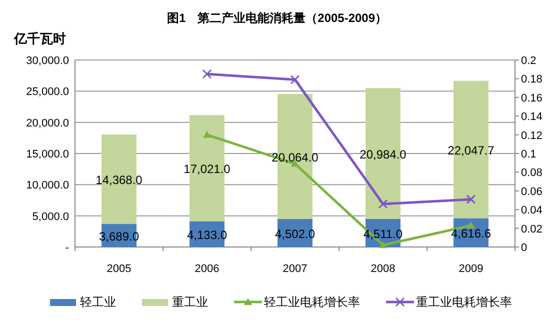 The height and width of the screenshot is (323, 554). What do you see at coordinates (295, 269) in the screenshot?
I see `x-tick-label: 2007` at bounding box center [295, 269].